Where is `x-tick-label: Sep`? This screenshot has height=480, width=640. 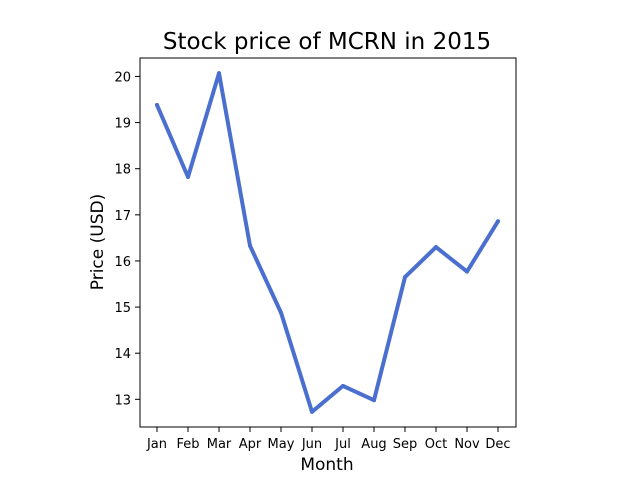 x-tick-label: Sep is located at coordinates (405, 444).